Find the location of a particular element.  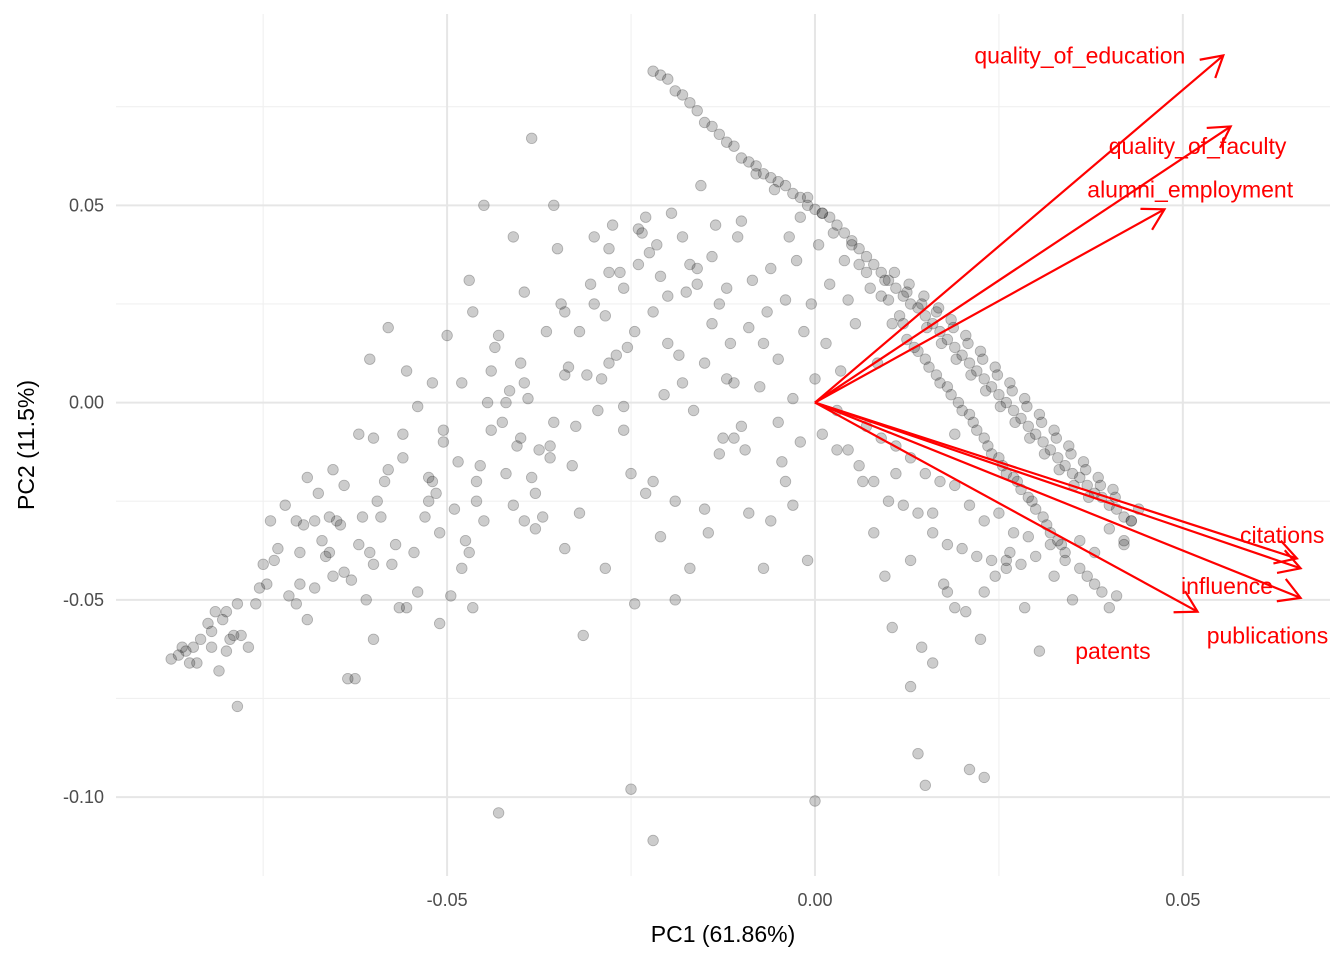

x-tick-label: 0.05 is located at coordinates (1182, 900).